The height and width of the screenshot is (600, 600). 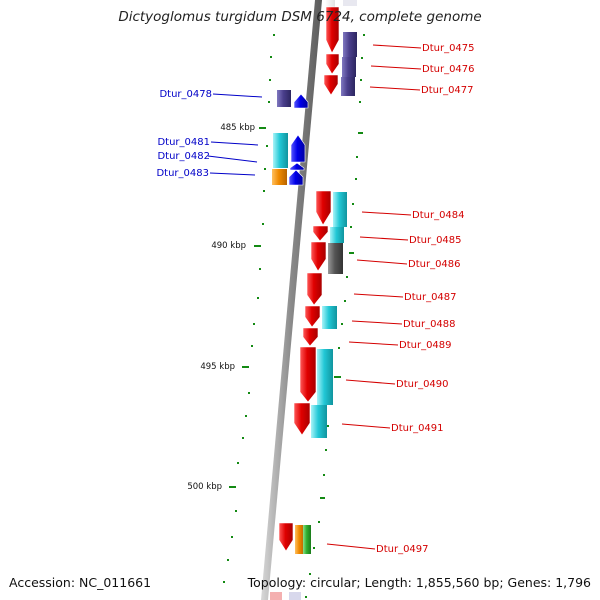 What do you see at coordinates (204, 487) in the screenshot?
I see `kbp-label-500: 500 kbp` at bounding box center [204, 487].